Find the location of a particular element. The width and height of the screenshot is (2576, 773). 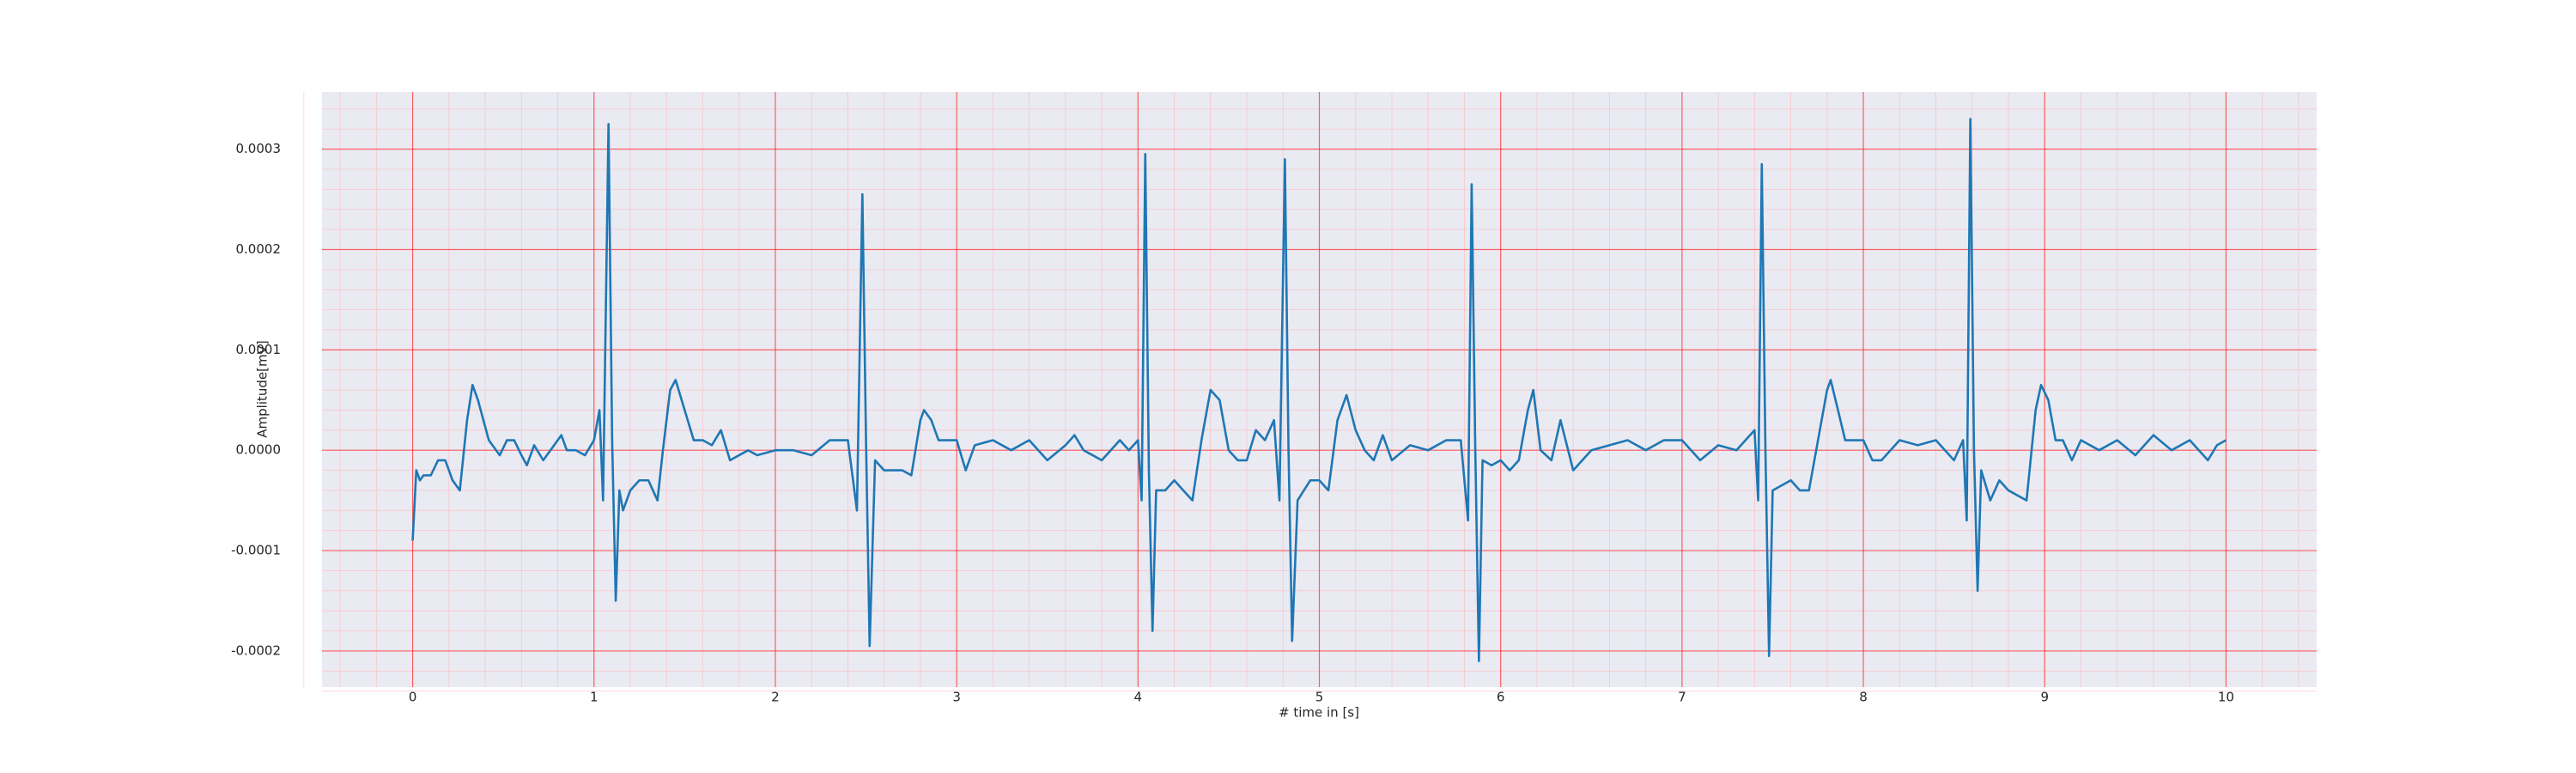

x-tick-label: 8 is located at coordinates (1864, 697).